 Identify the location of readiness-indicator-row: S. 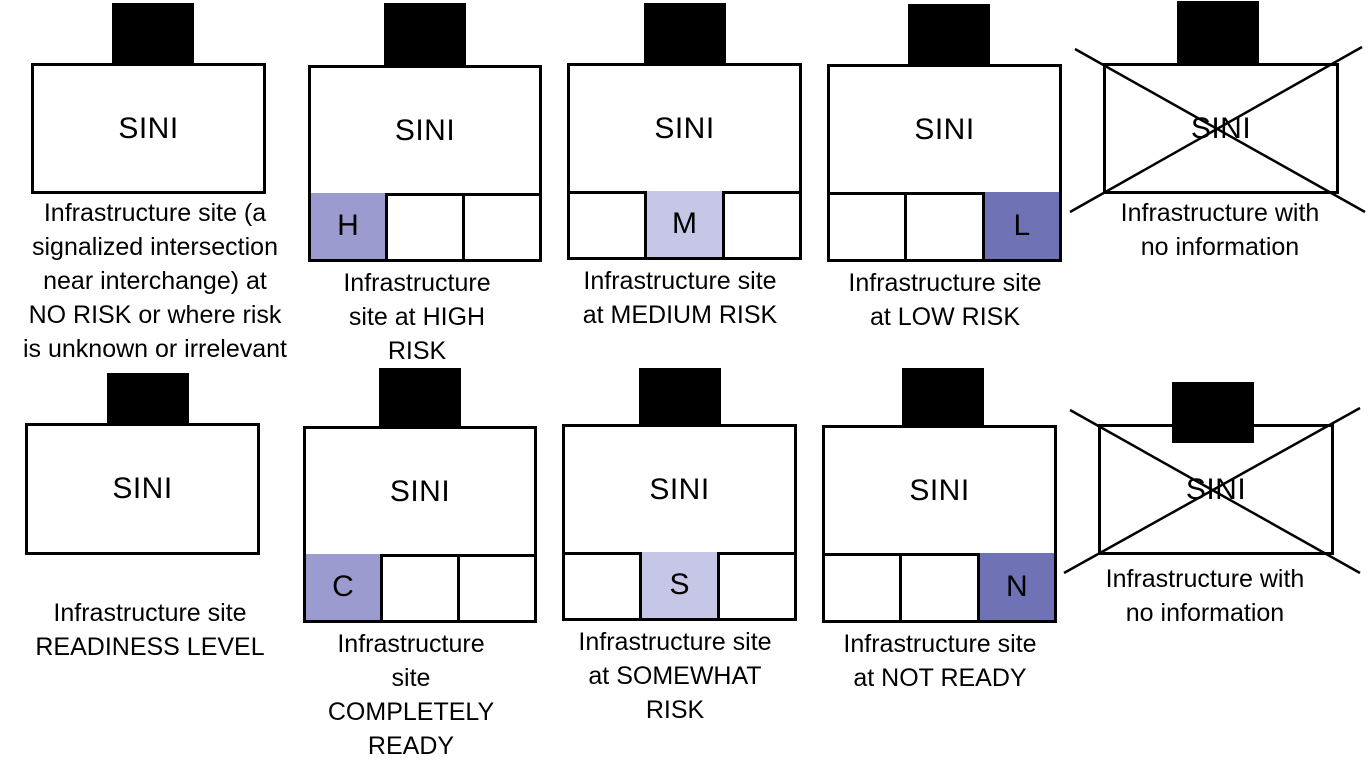
(679, 586).